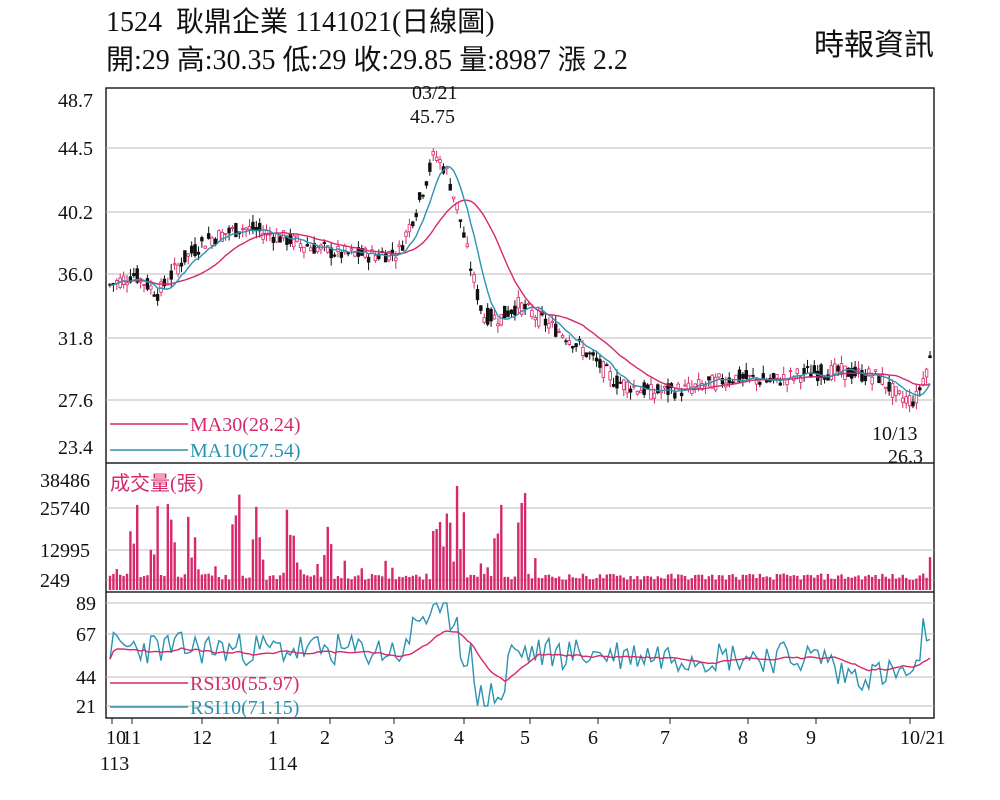  I want to click on volume-tick-label: 25740, so click(65, 509).